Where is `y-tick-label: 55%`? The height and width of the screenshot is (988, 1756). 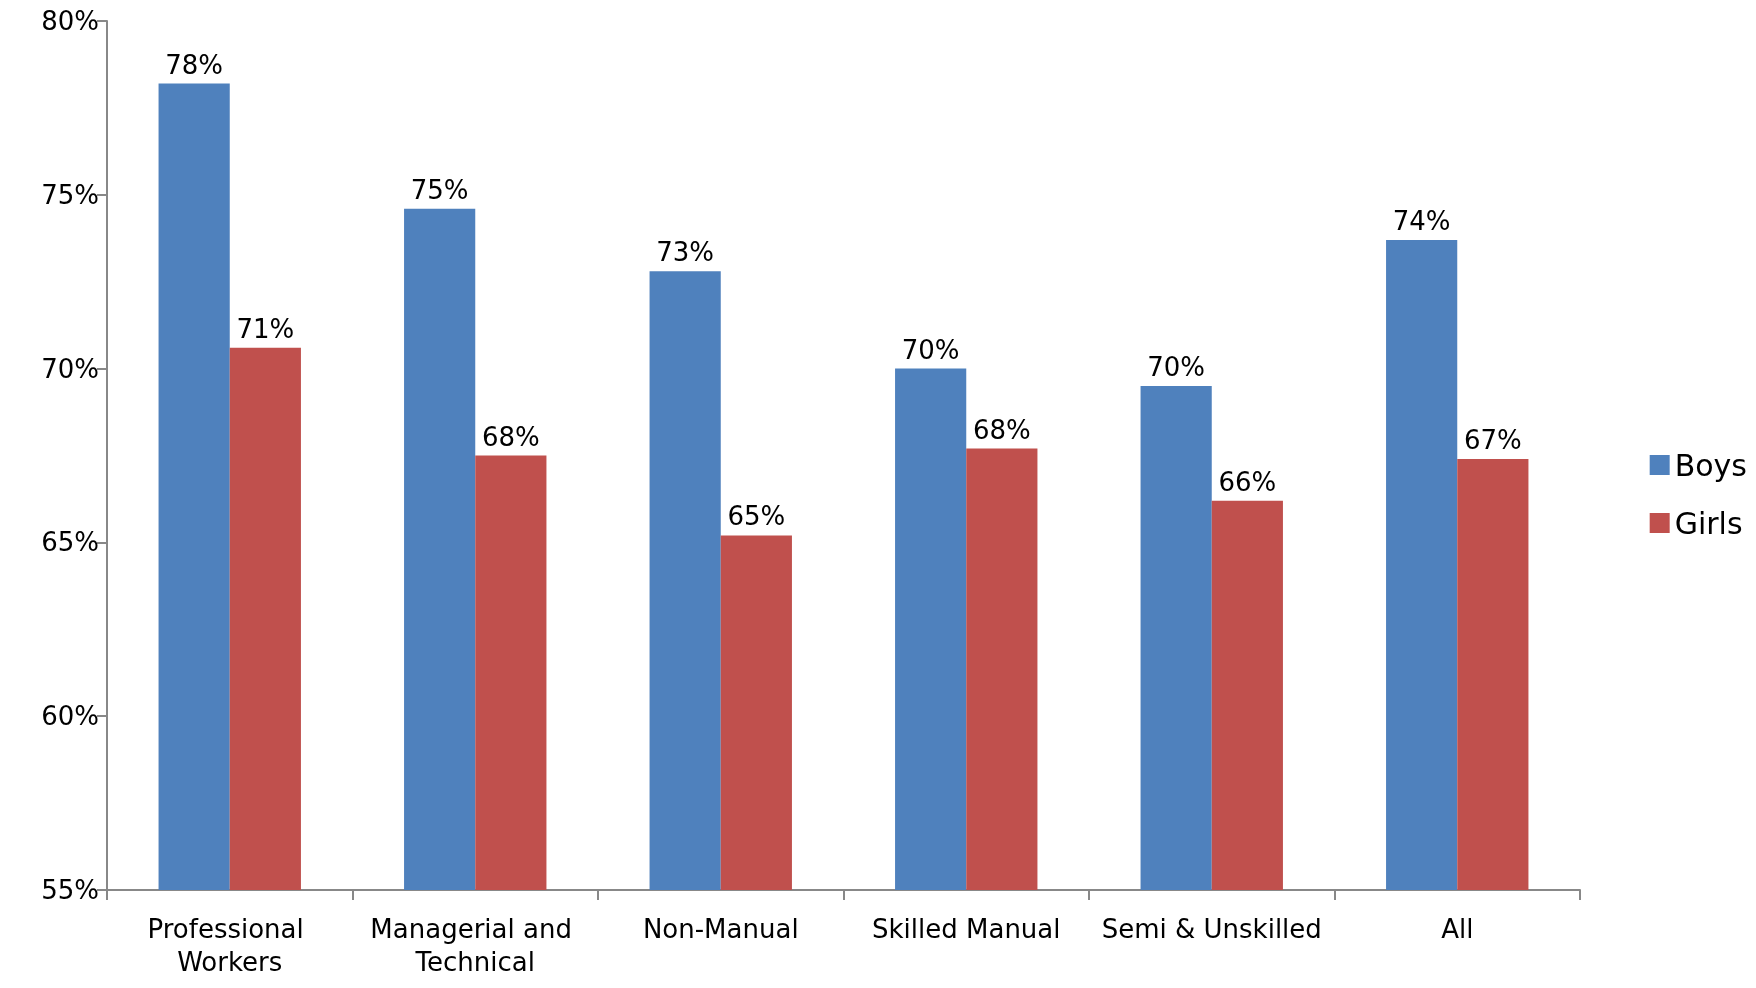
y-tick-label: 55% is located at coordinates (70, 890).